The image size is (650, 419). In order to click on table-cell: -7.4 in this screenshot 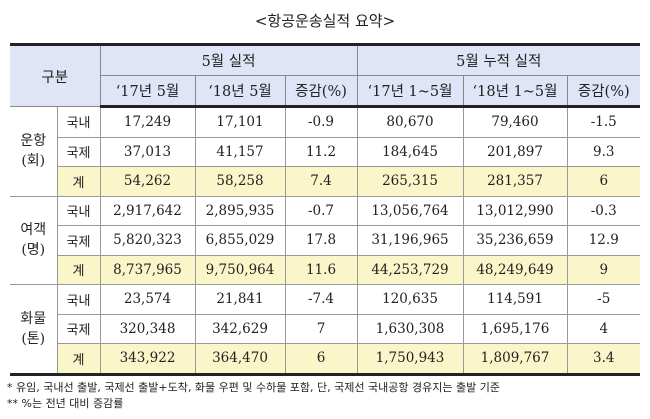, I will do `click(321, 299)`.